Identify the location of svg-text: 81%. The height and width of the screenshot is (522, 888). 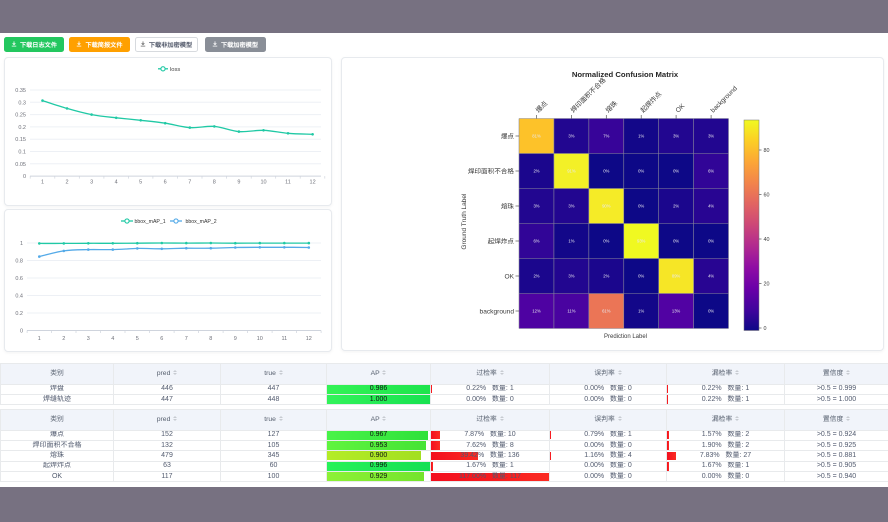
(536, 136).